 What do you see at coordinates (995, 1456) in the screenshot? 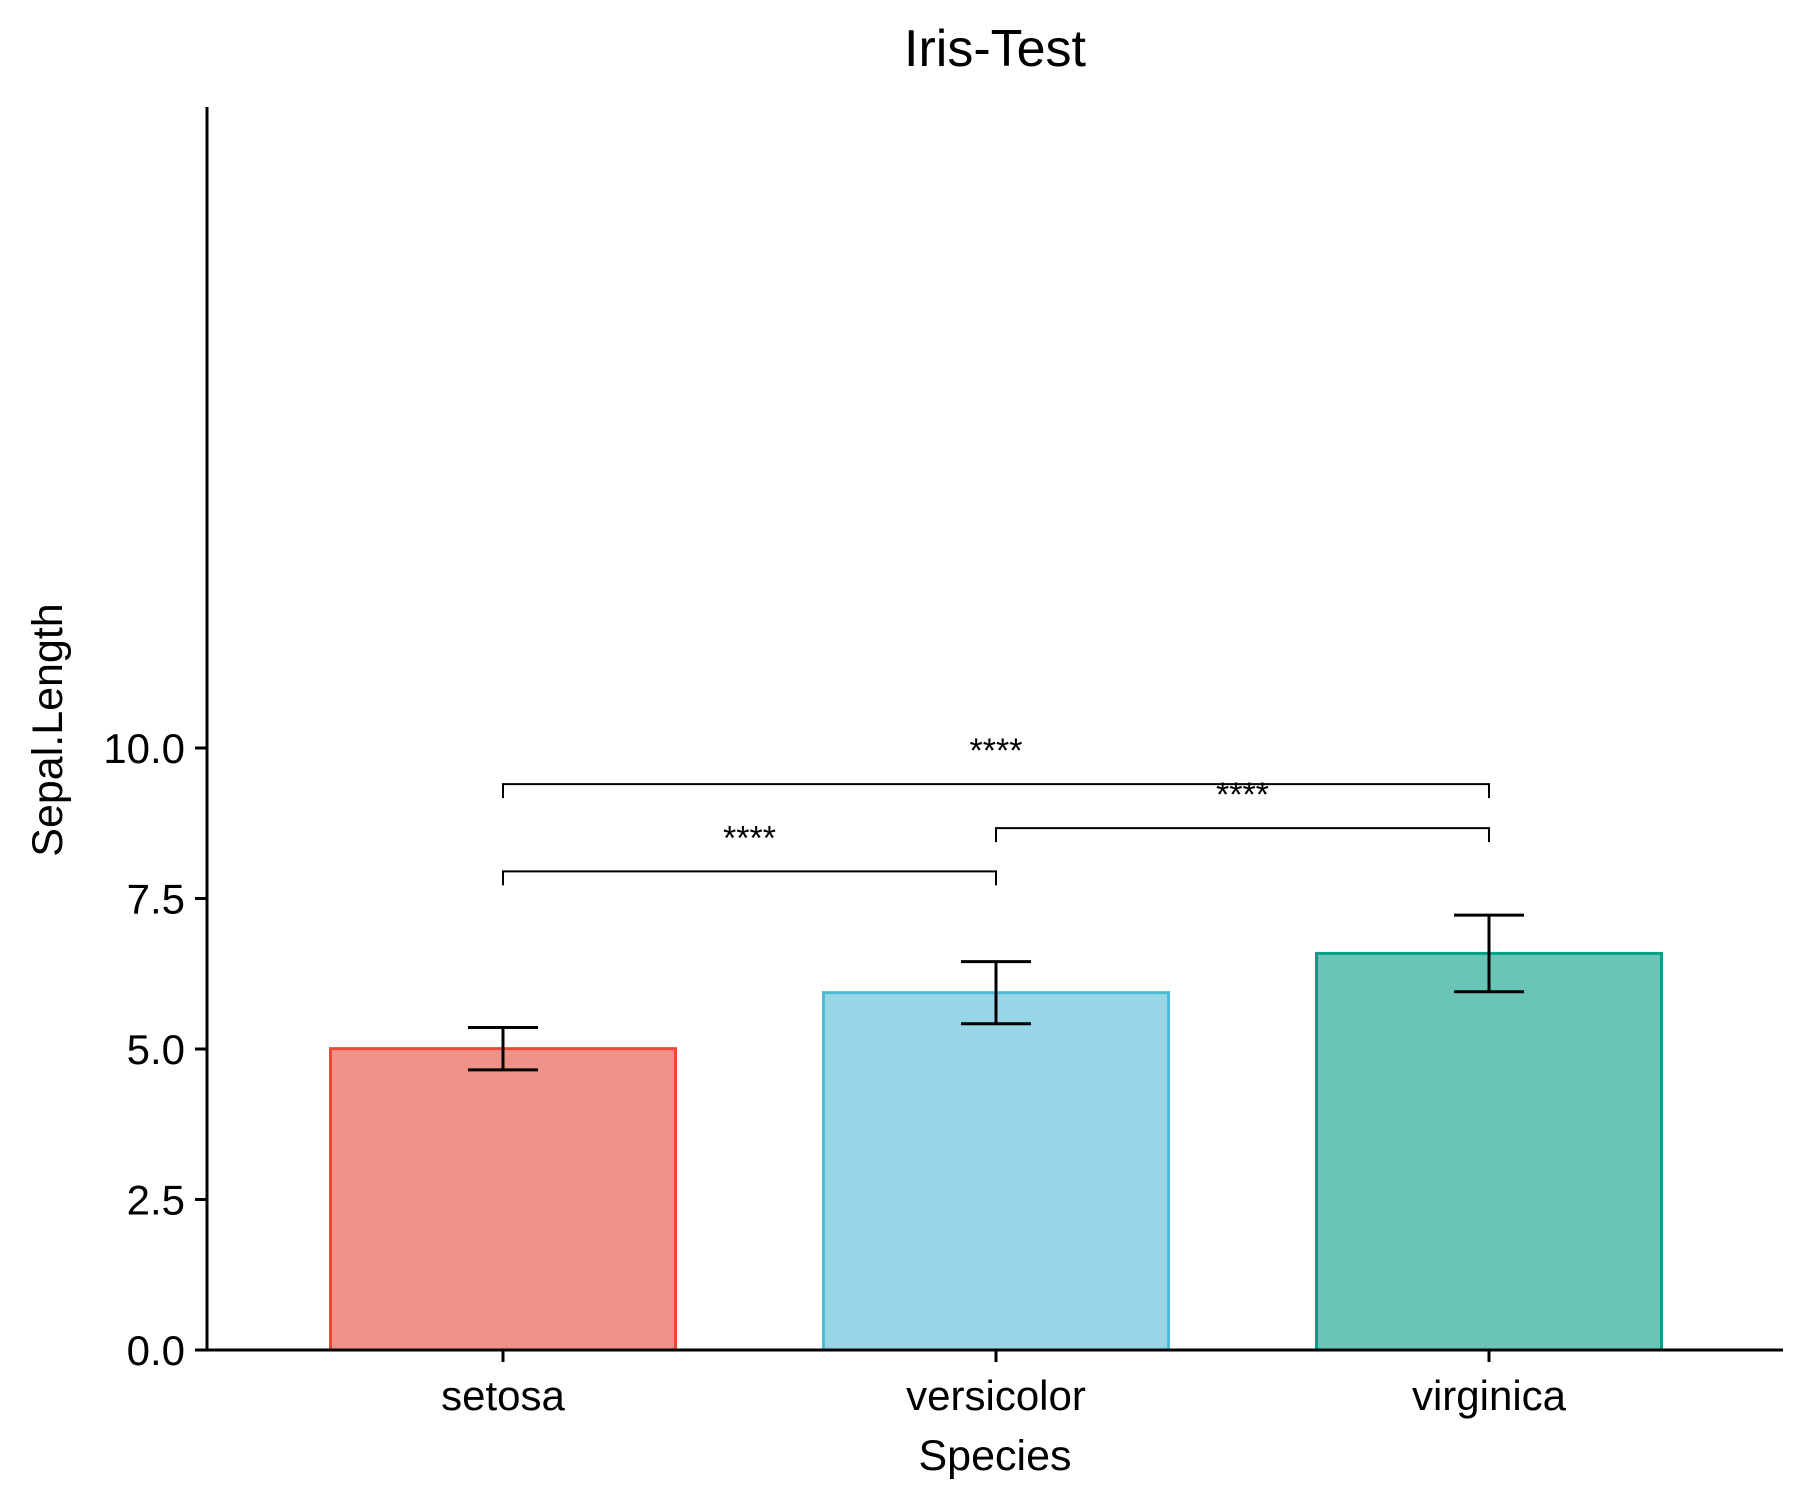
I see `x-axis-title: Species` at bounding box center [995, 1456].